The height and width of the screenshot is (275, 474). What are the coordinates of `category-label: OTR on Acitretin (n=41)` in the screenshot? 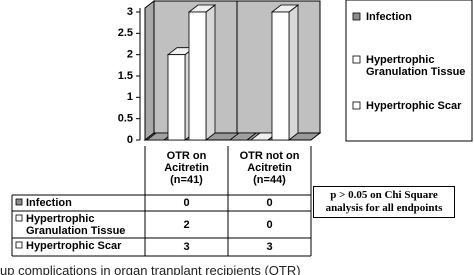 It's located at (186, 168).